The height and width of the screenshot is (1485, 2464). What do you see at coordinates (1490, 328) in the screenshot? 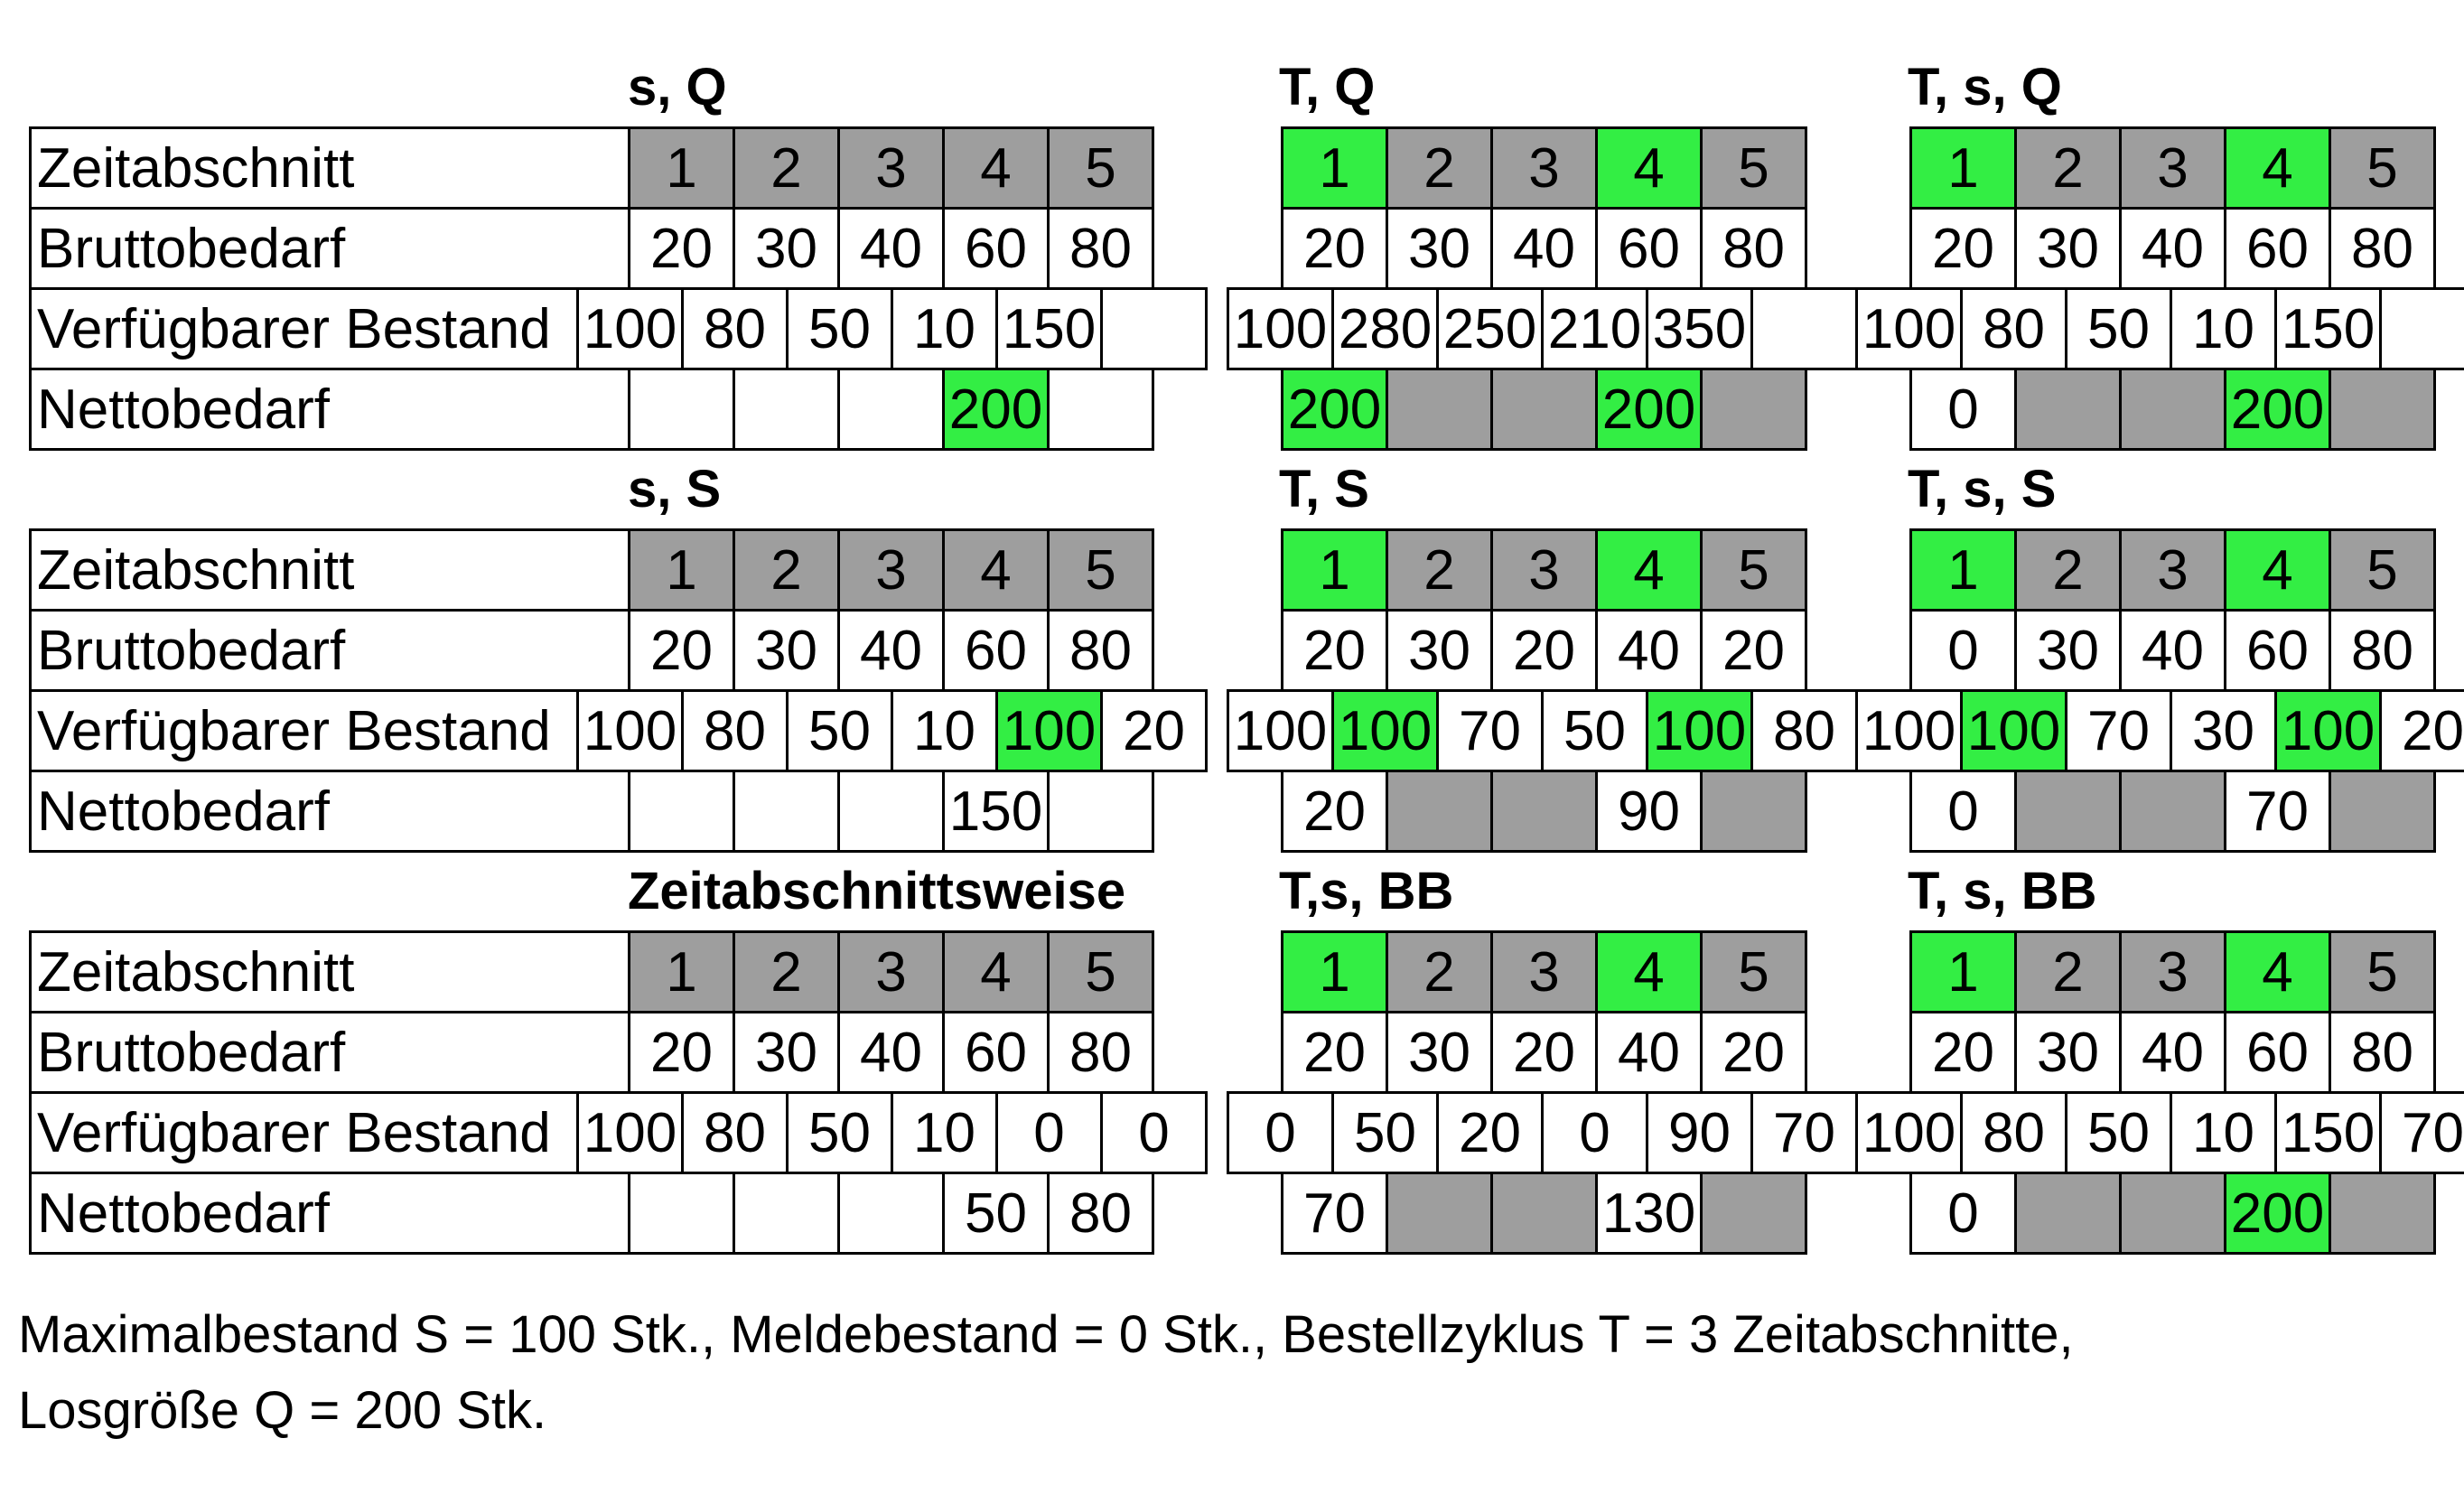
I see `available-stock-cell: 250` at bounding box center [1490, 328].